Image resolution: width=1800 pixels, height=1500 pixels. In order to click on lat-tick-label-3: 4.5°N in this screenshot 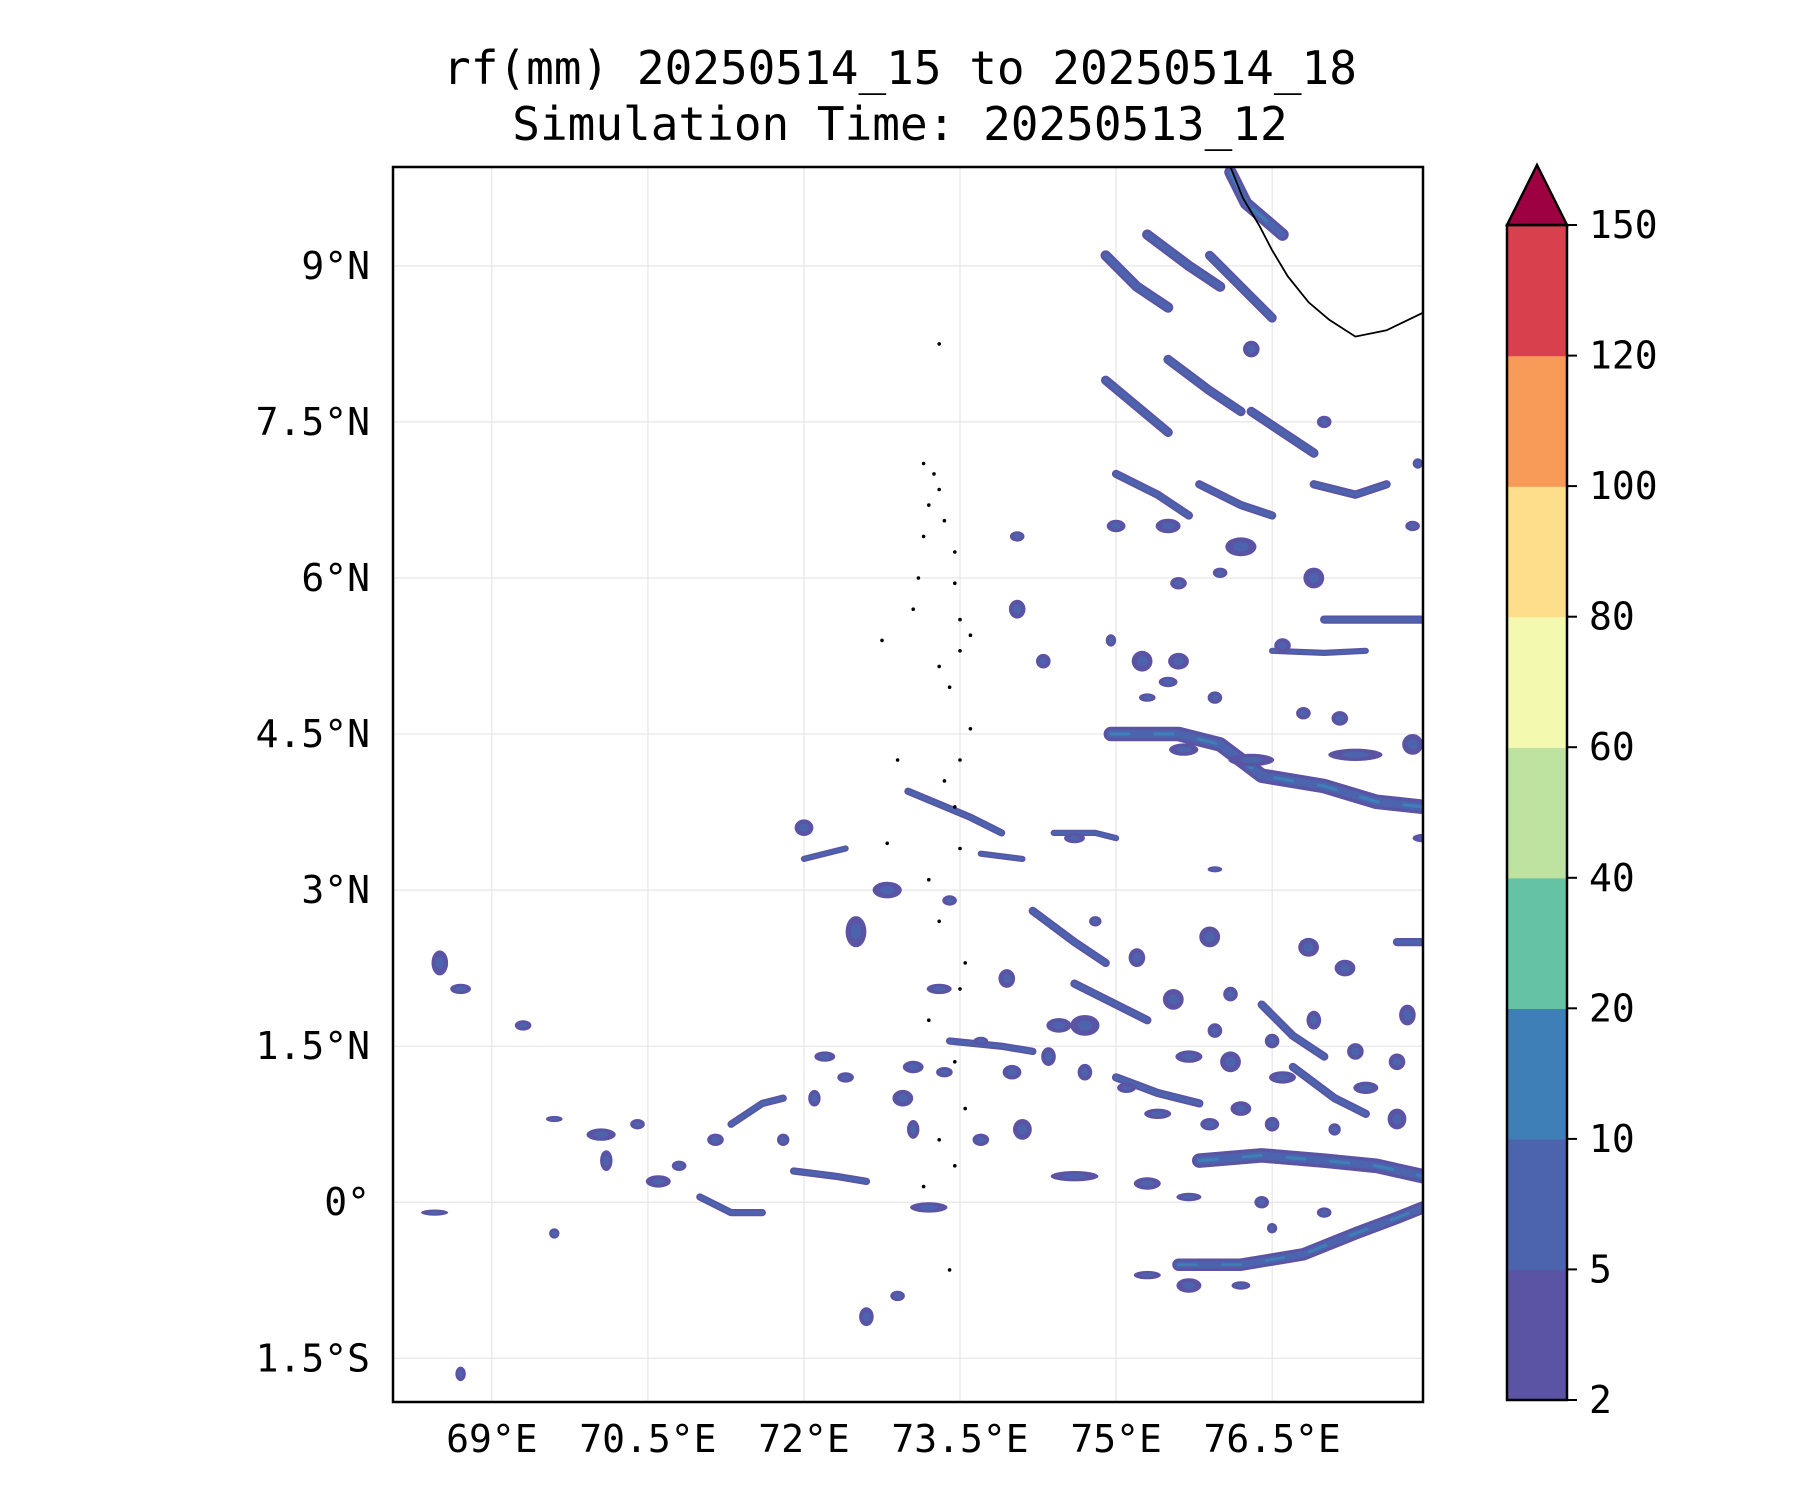, I will do `click(313, 734)`.